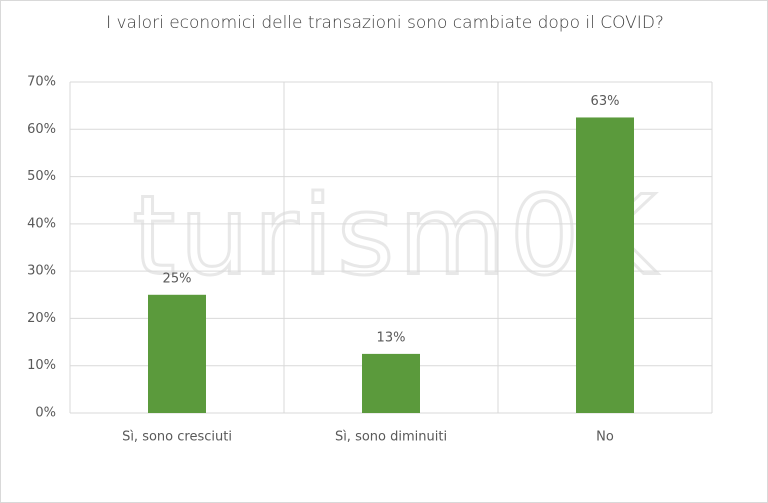  I want to click on x-tick-label: Sì, sono diminuiti, so click(391, 437).